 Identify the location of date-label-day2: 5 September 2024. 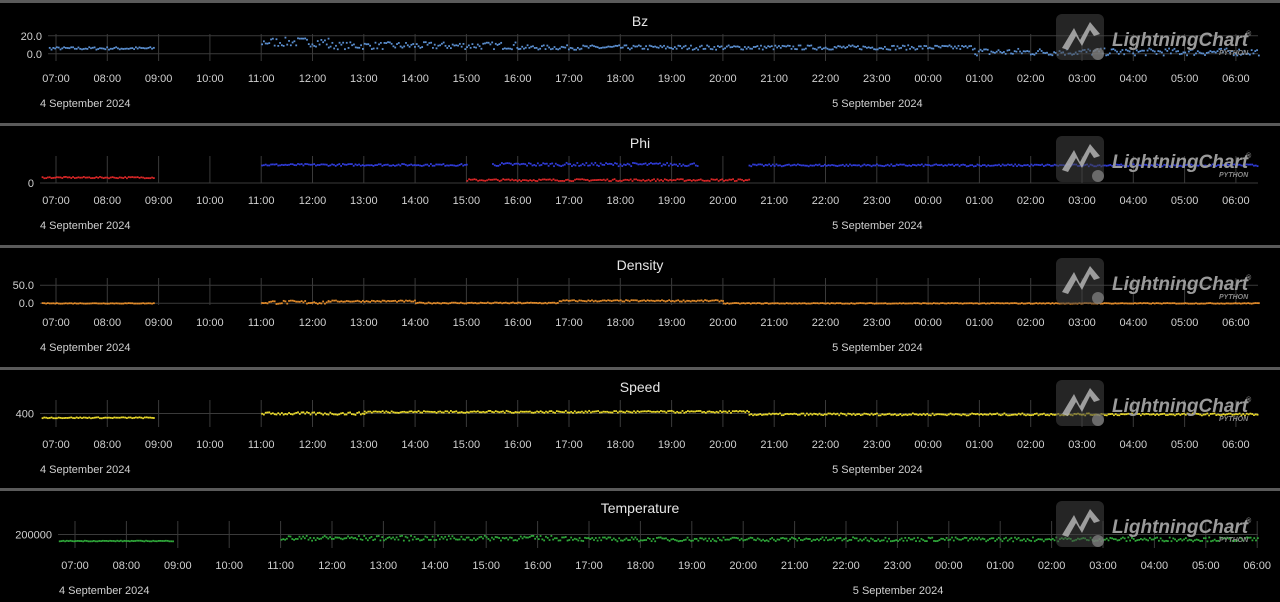
(877, 104).